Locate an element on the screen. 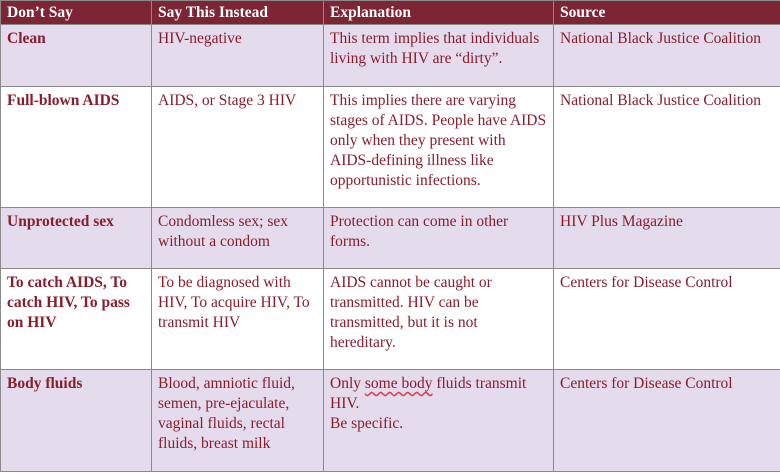 Image resolution: width=780 pixels, height=474 pixels. explanation-cell: Protection can come in other forms. is located at coordinates (438, 238).